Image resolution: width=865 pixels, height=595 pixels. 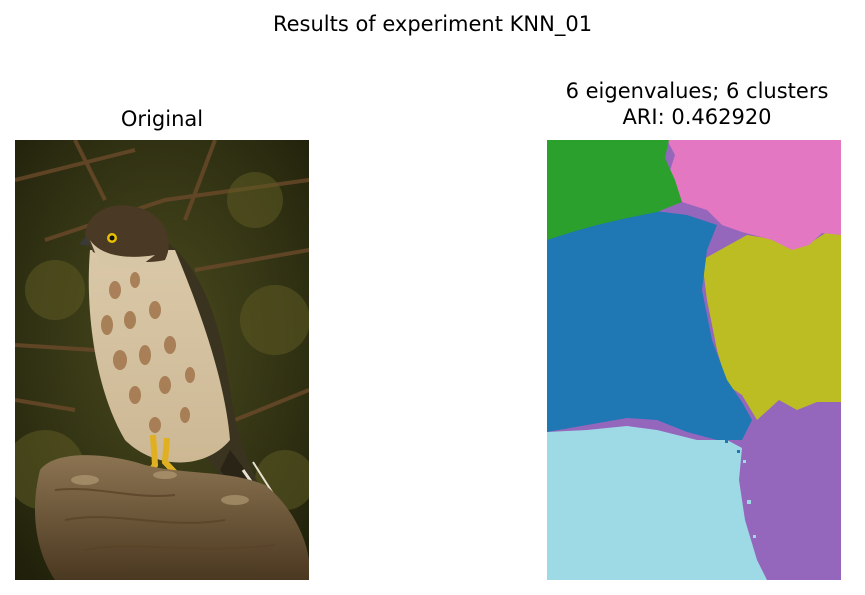 What do you see at coordinates (657, 503) in the screenshot?
I see `cluster-light-cyan-region` at bounding box center [657, 503].